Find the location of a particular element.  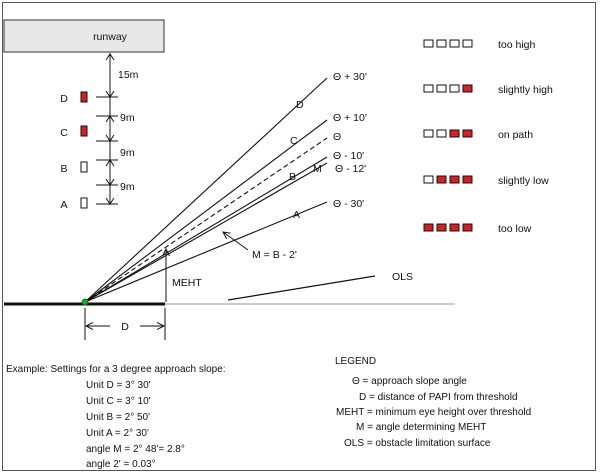

legend-item-d: D = distance of PAPI from threshold is located at coordinates (438, 397).